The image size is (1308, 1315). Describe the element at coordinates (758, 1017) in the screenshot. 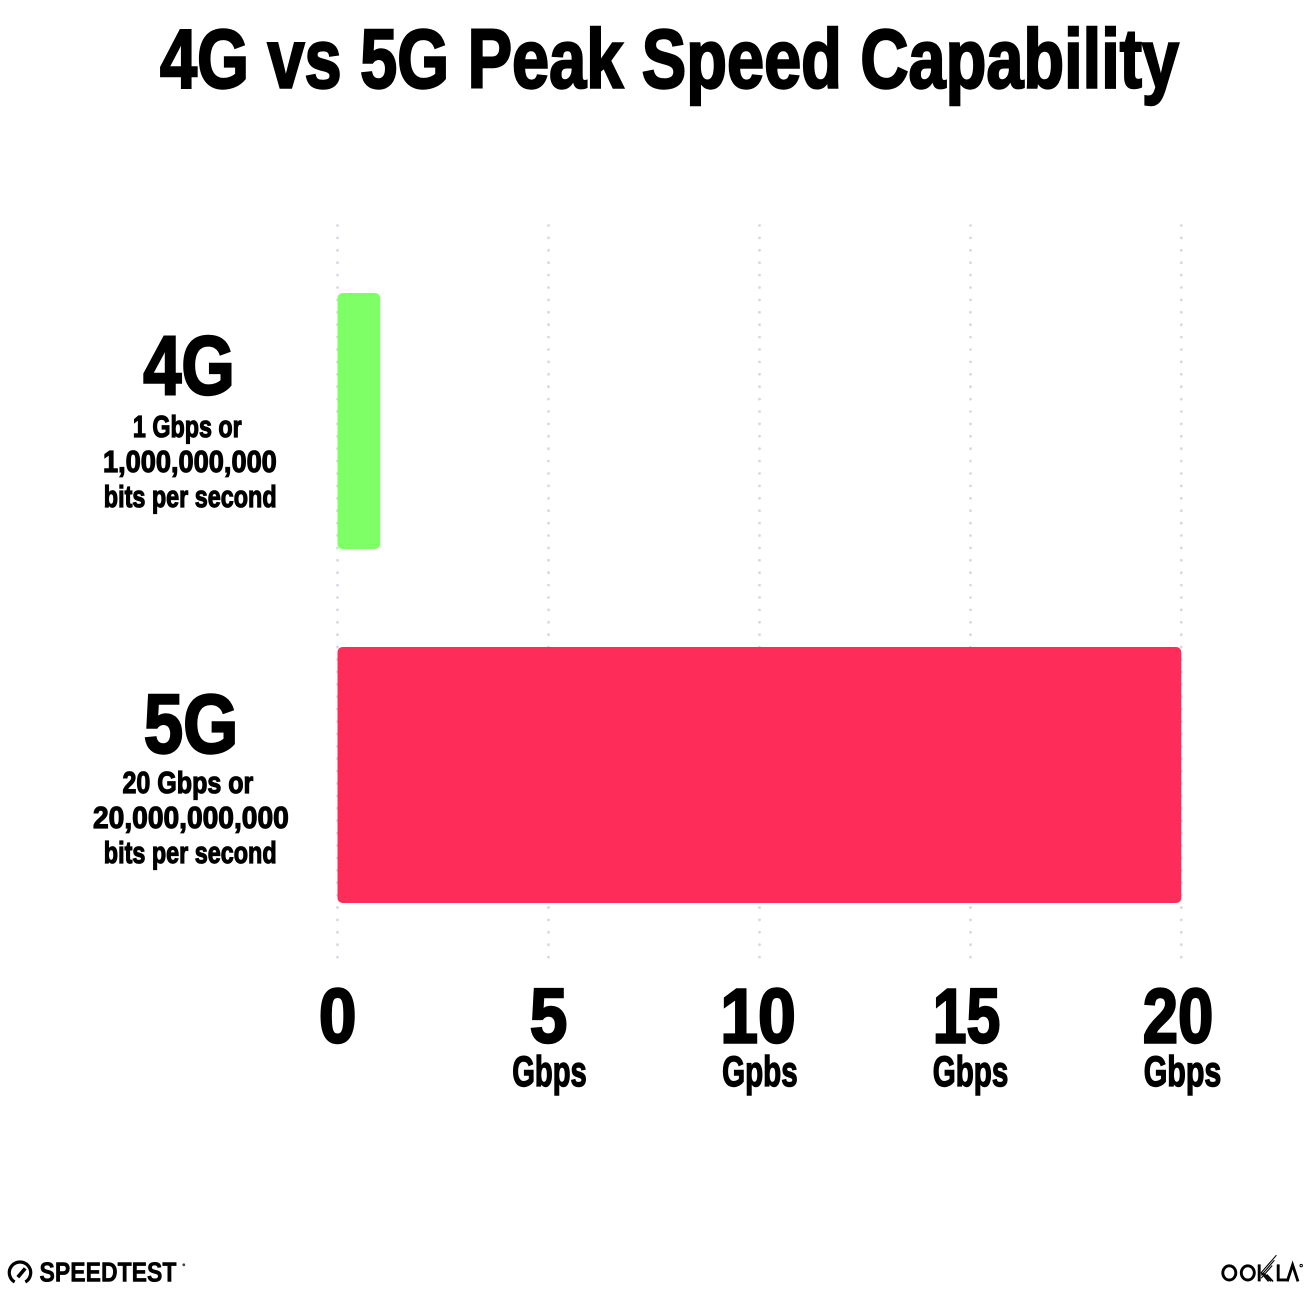

I see `svg-text: 10` at that location.